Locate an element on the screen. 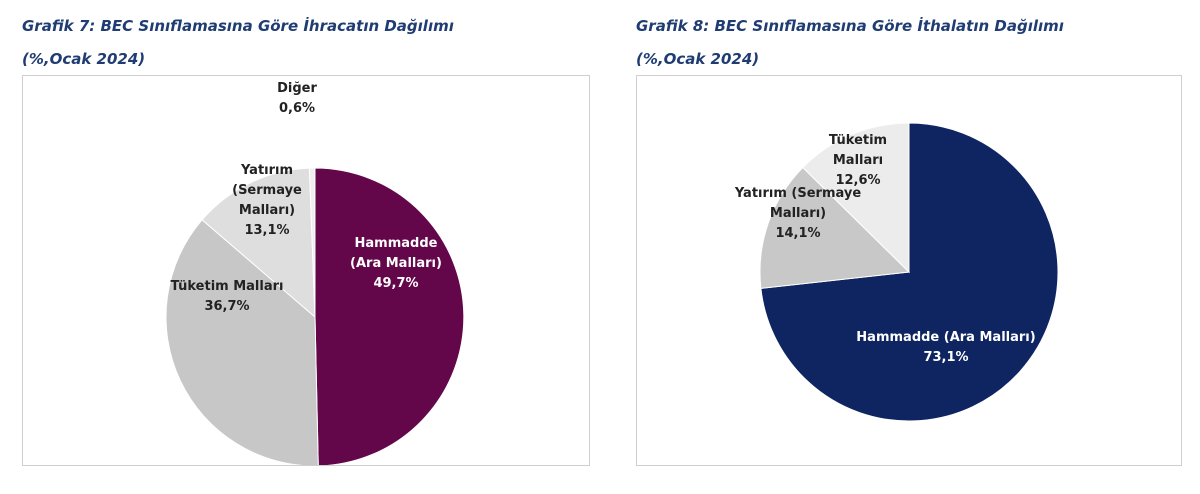 The width and height of the screenshot is (1200, 494). slice-name-label: Hammadde is located at coordinates (396, 243).